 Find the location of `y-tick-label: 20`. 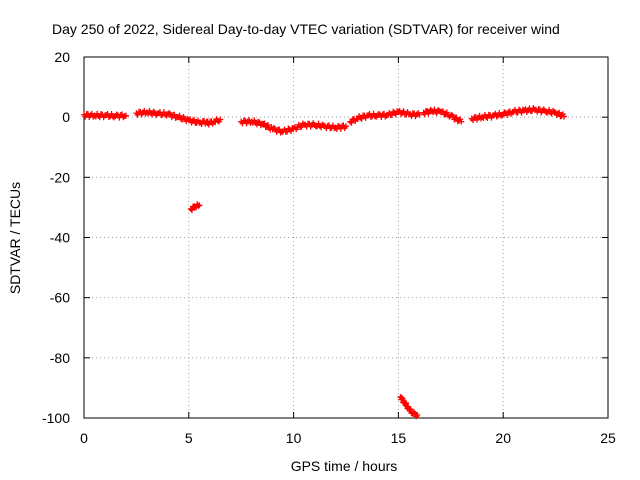

y-tick-label: 20 is located at coordinates (62, 57).